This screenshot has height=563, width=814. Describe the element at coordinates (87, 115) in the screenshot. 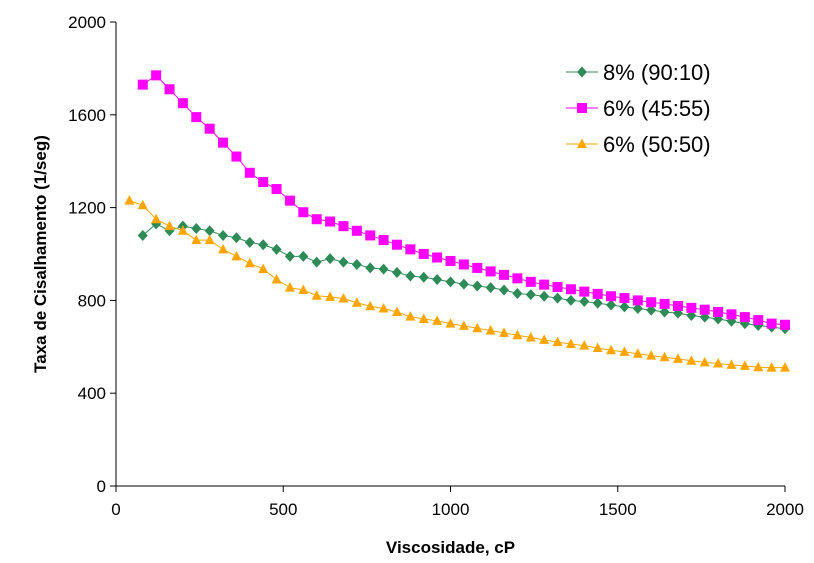

I see `y-tick-label: 1600` at that location.